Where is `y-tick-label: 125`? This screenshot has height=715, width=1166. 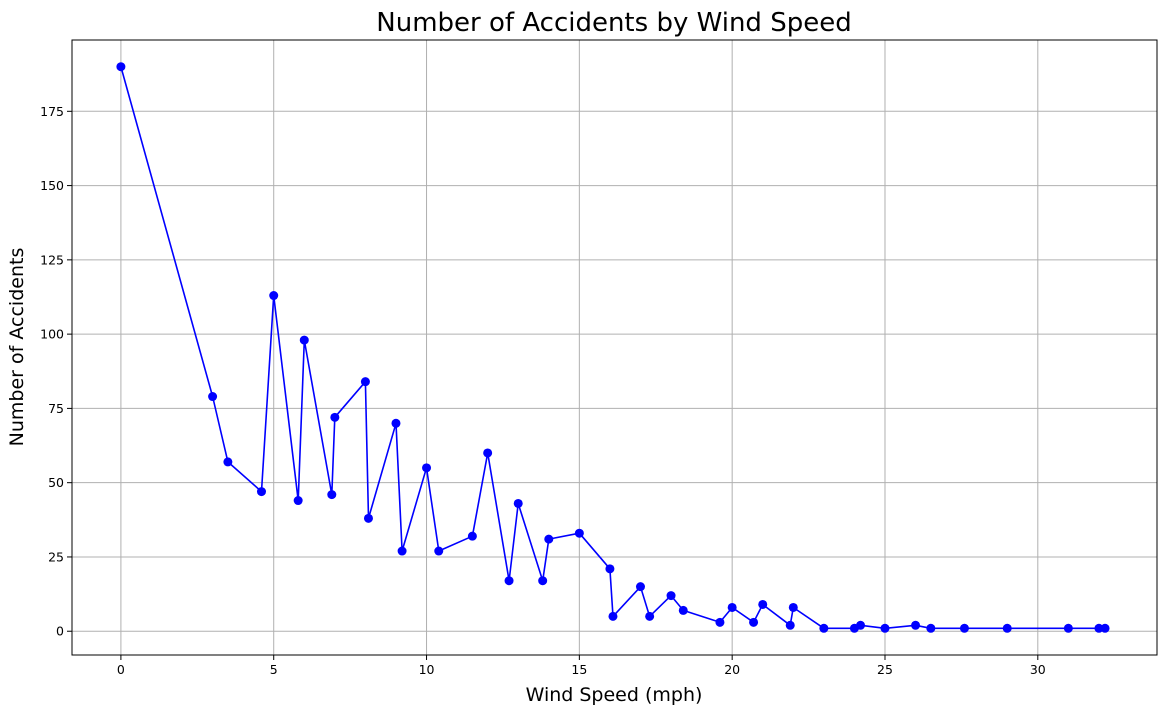 y-tick-label: 125 is located at coordinates (52, 259).